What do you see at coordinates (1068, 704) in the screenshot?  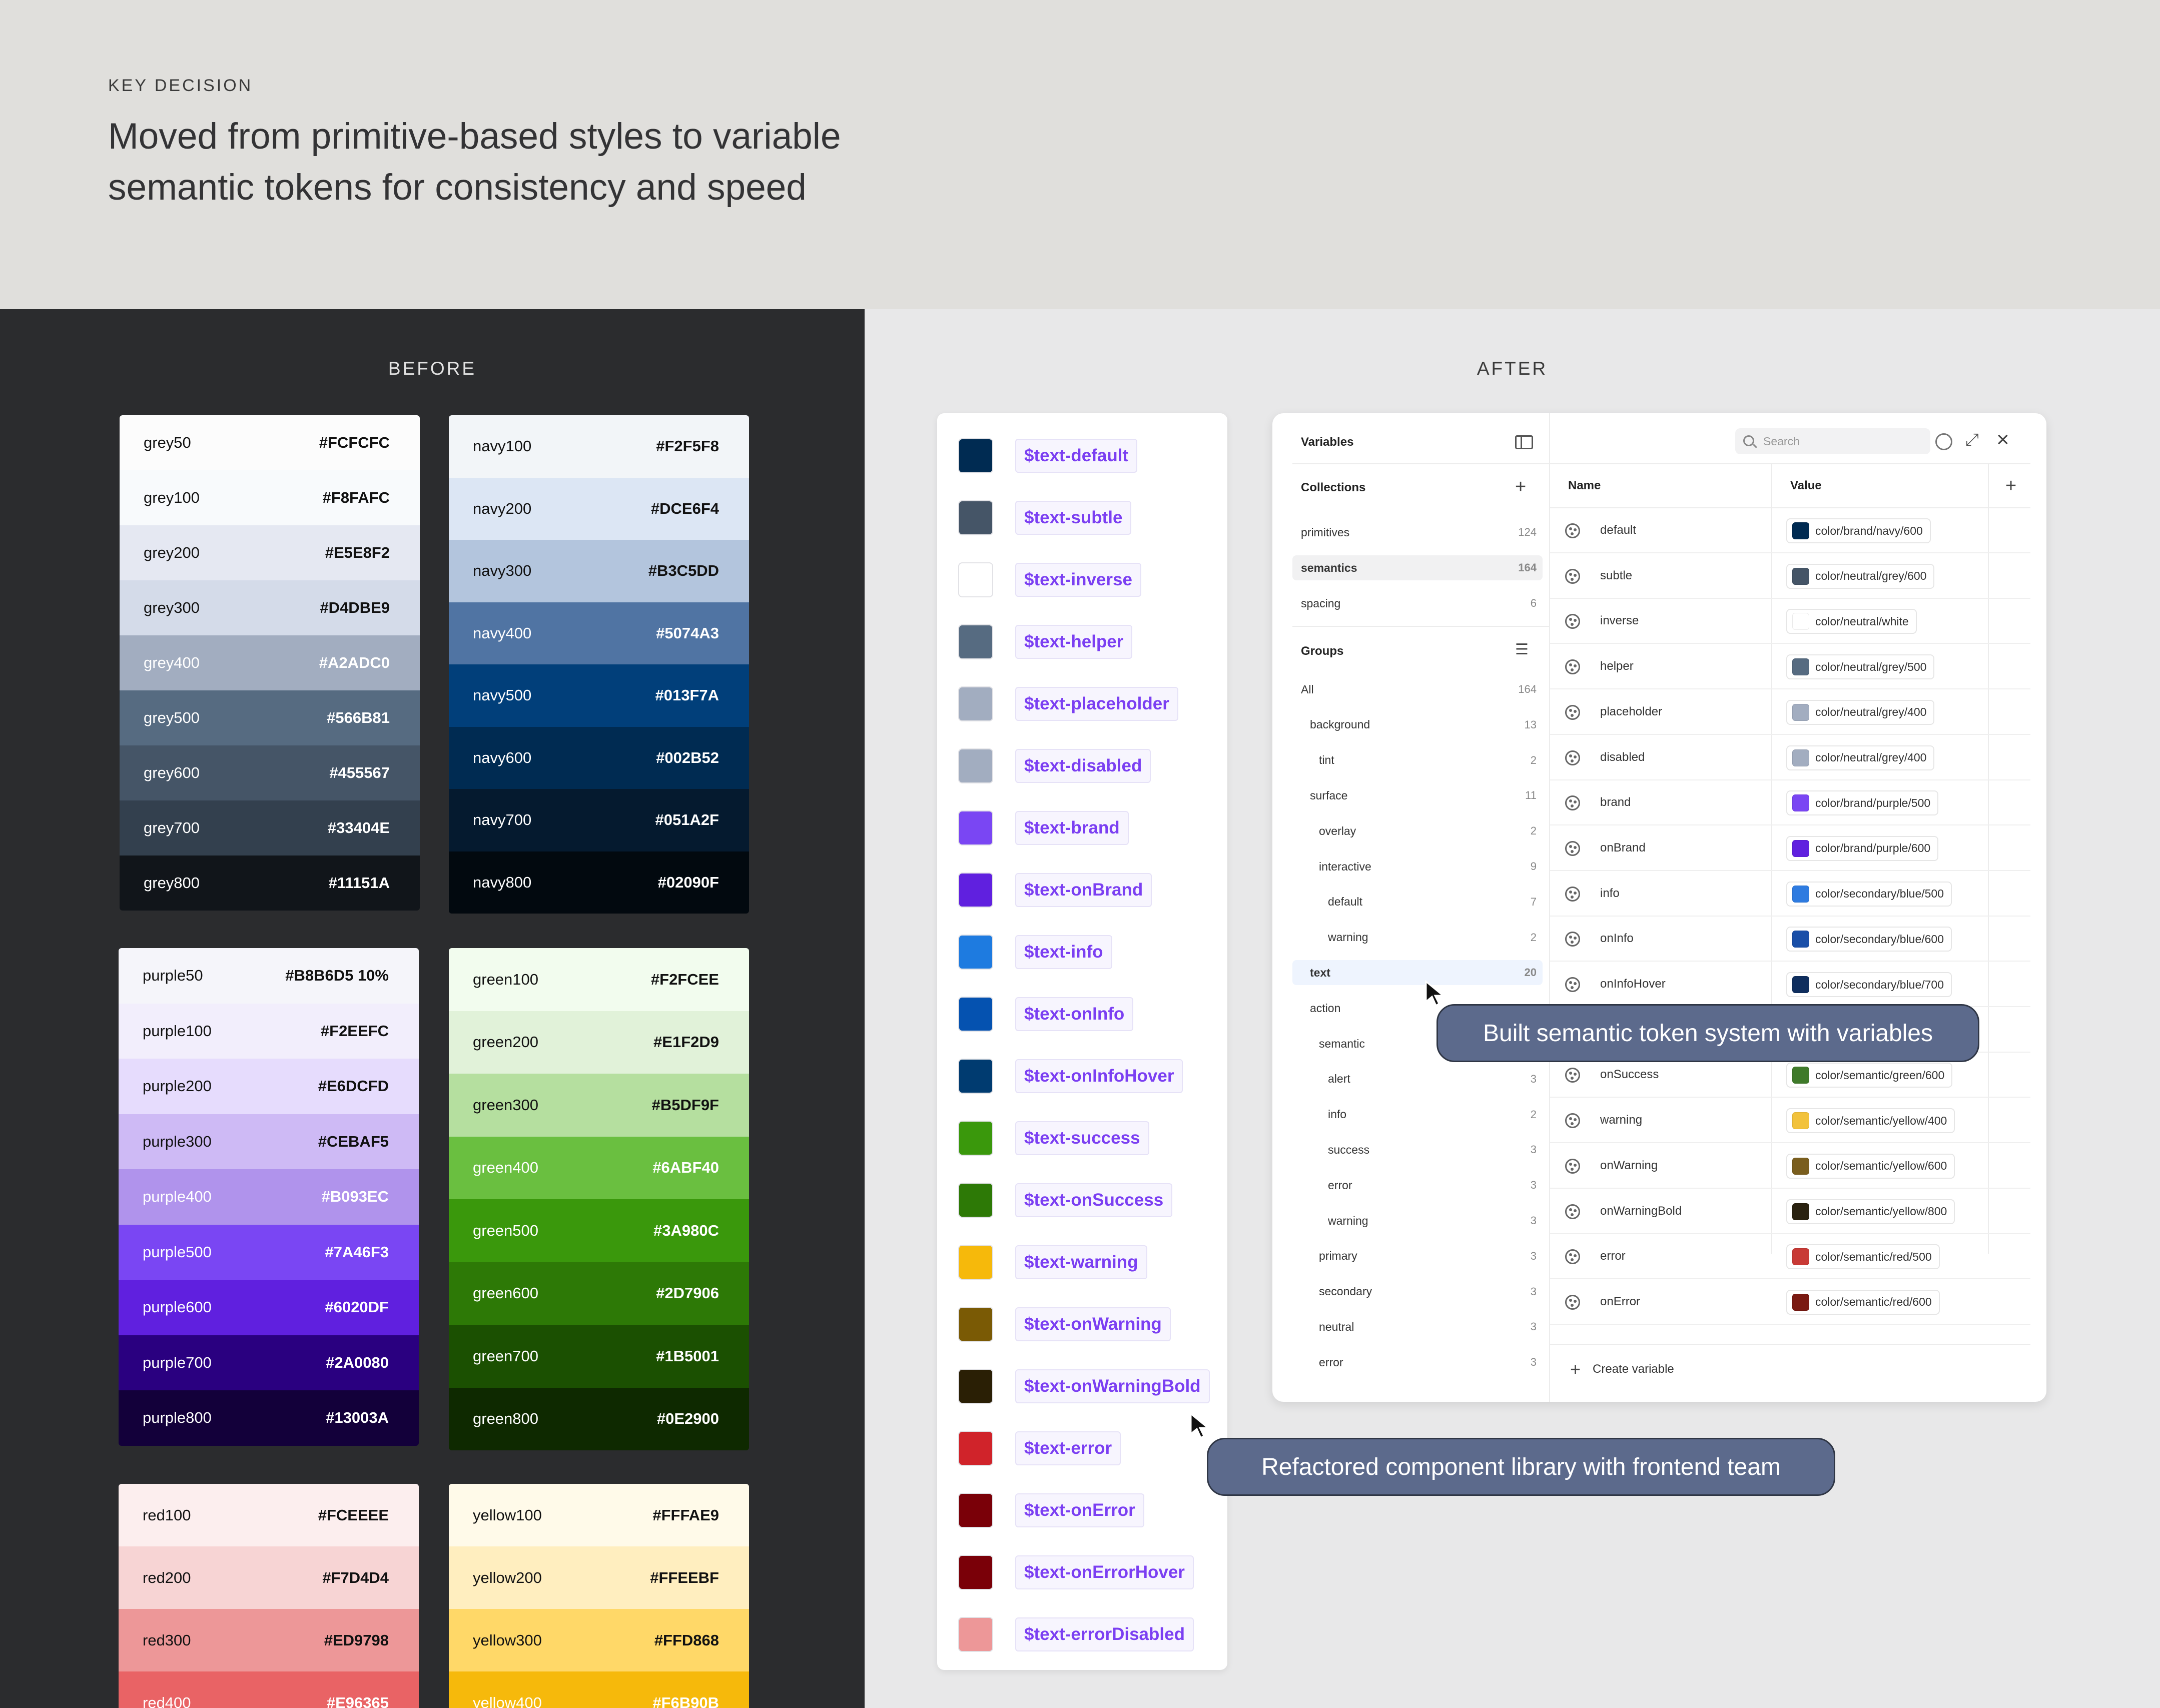 I see `token-row: $text-placeholder` at bounding box center [1068, 704].